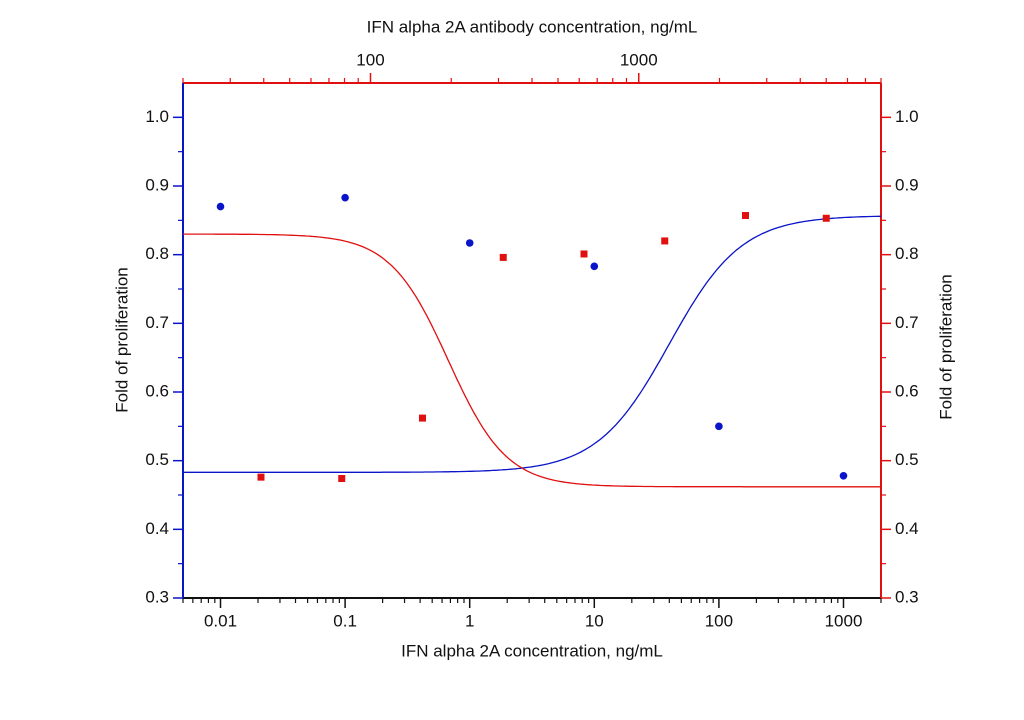 The height and width of the screenshot is (720, 1024). Describe the element at coordinates (370, 59) in the screenshot. I see `x2-tick-label: 100` at that location.